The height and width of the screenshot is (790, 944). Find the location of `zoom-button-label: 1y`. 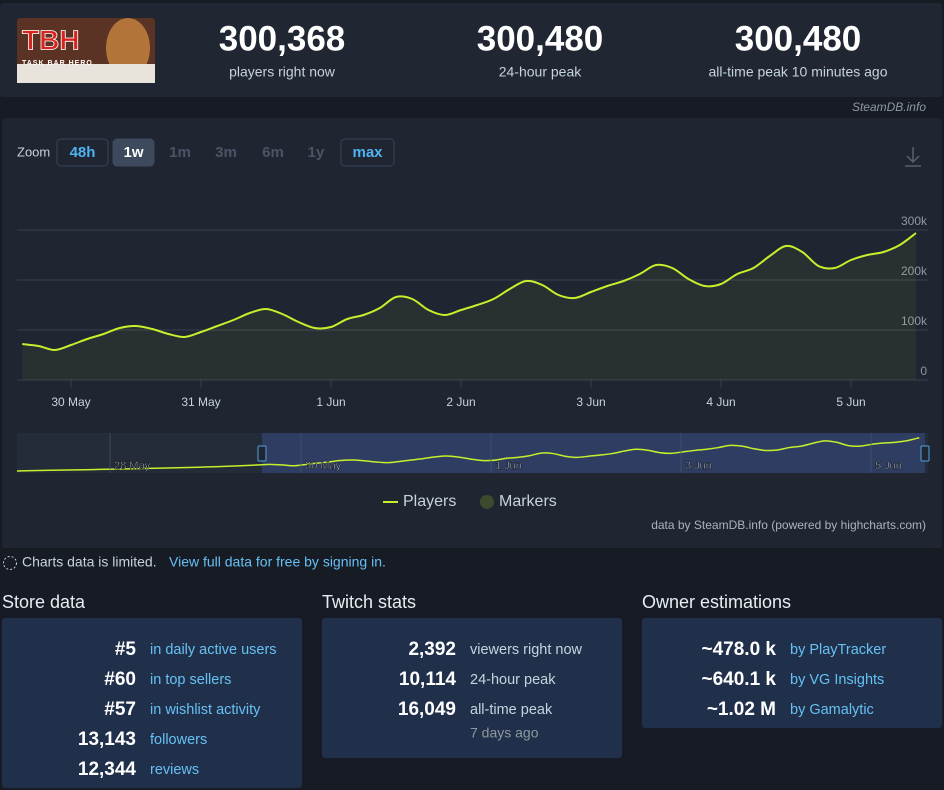

zoom-button-label: 1y is located at coordinates (316, 152).